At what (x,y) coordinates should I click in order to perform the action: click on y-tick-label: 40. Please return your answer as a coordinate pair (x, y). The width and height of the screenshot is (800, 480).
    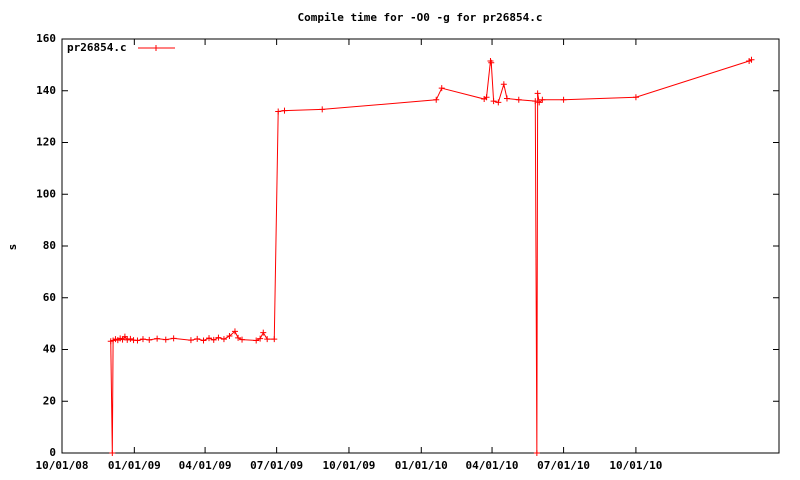
    Looking at the image, I should click on (49, 349).